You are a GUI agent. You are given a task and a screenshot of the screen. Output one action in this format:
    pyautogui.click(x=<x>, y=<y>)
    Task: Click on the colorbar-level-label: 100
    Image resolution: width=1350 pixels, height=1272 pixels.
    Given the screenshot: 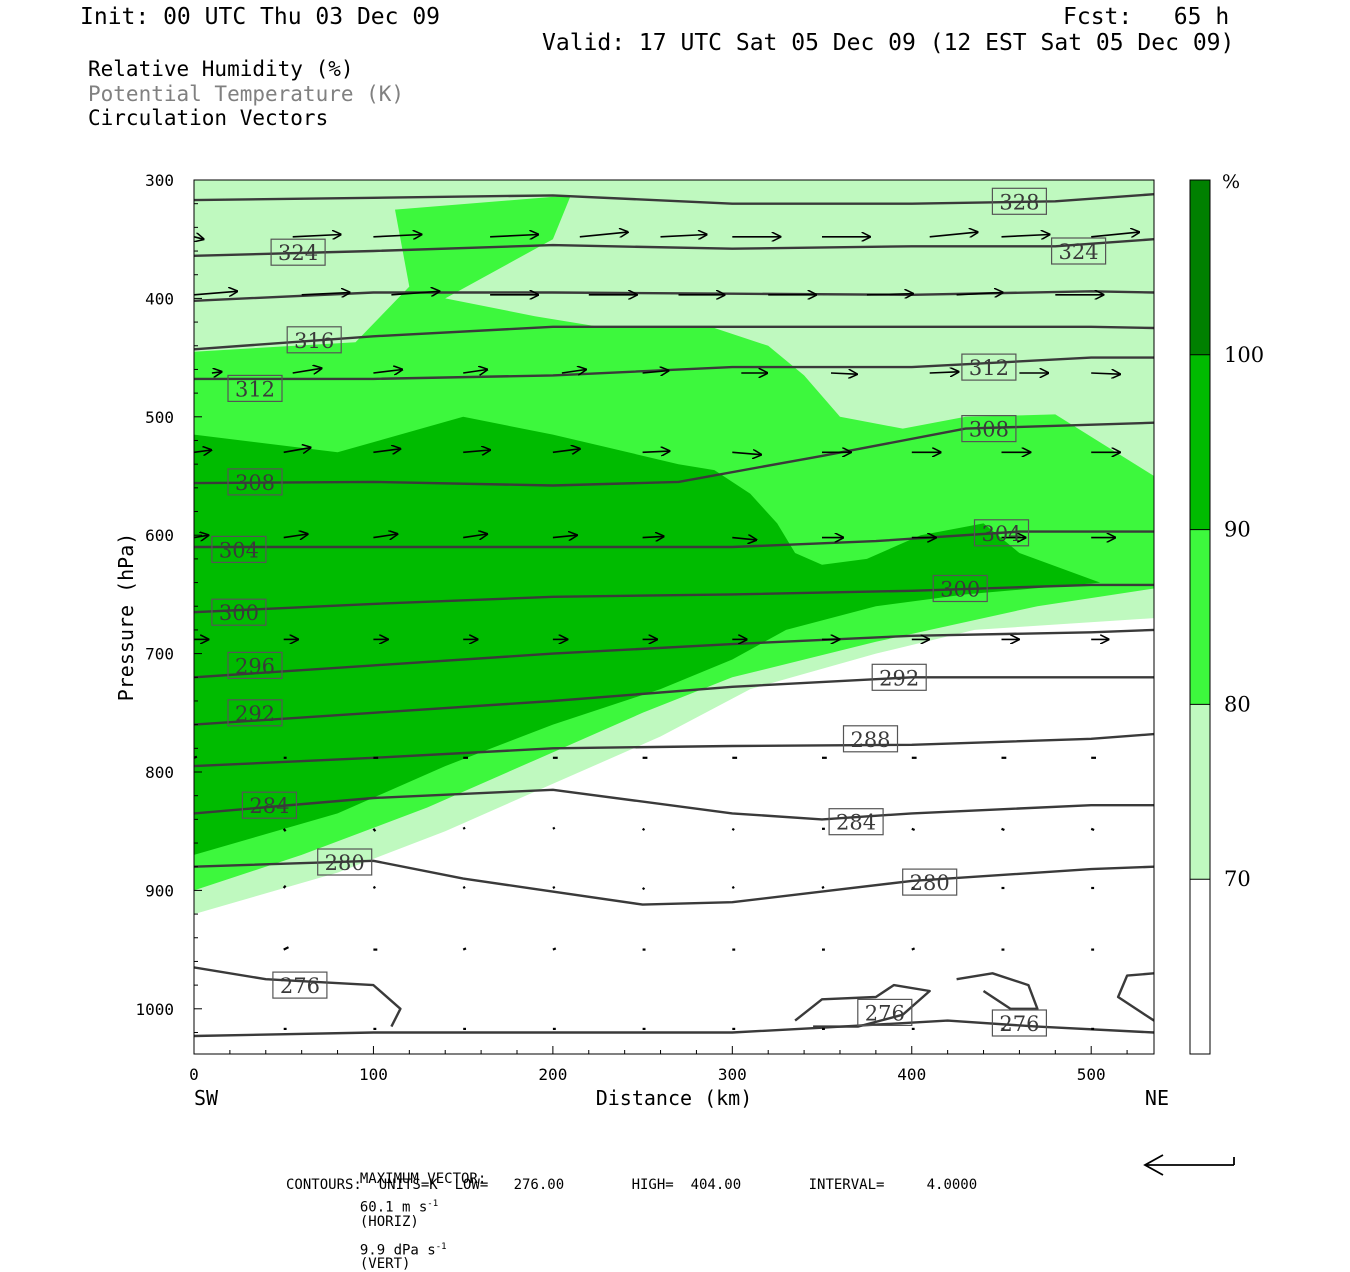 What is the action you would take?
    pyautogui.click(x=1244, y=355)
    